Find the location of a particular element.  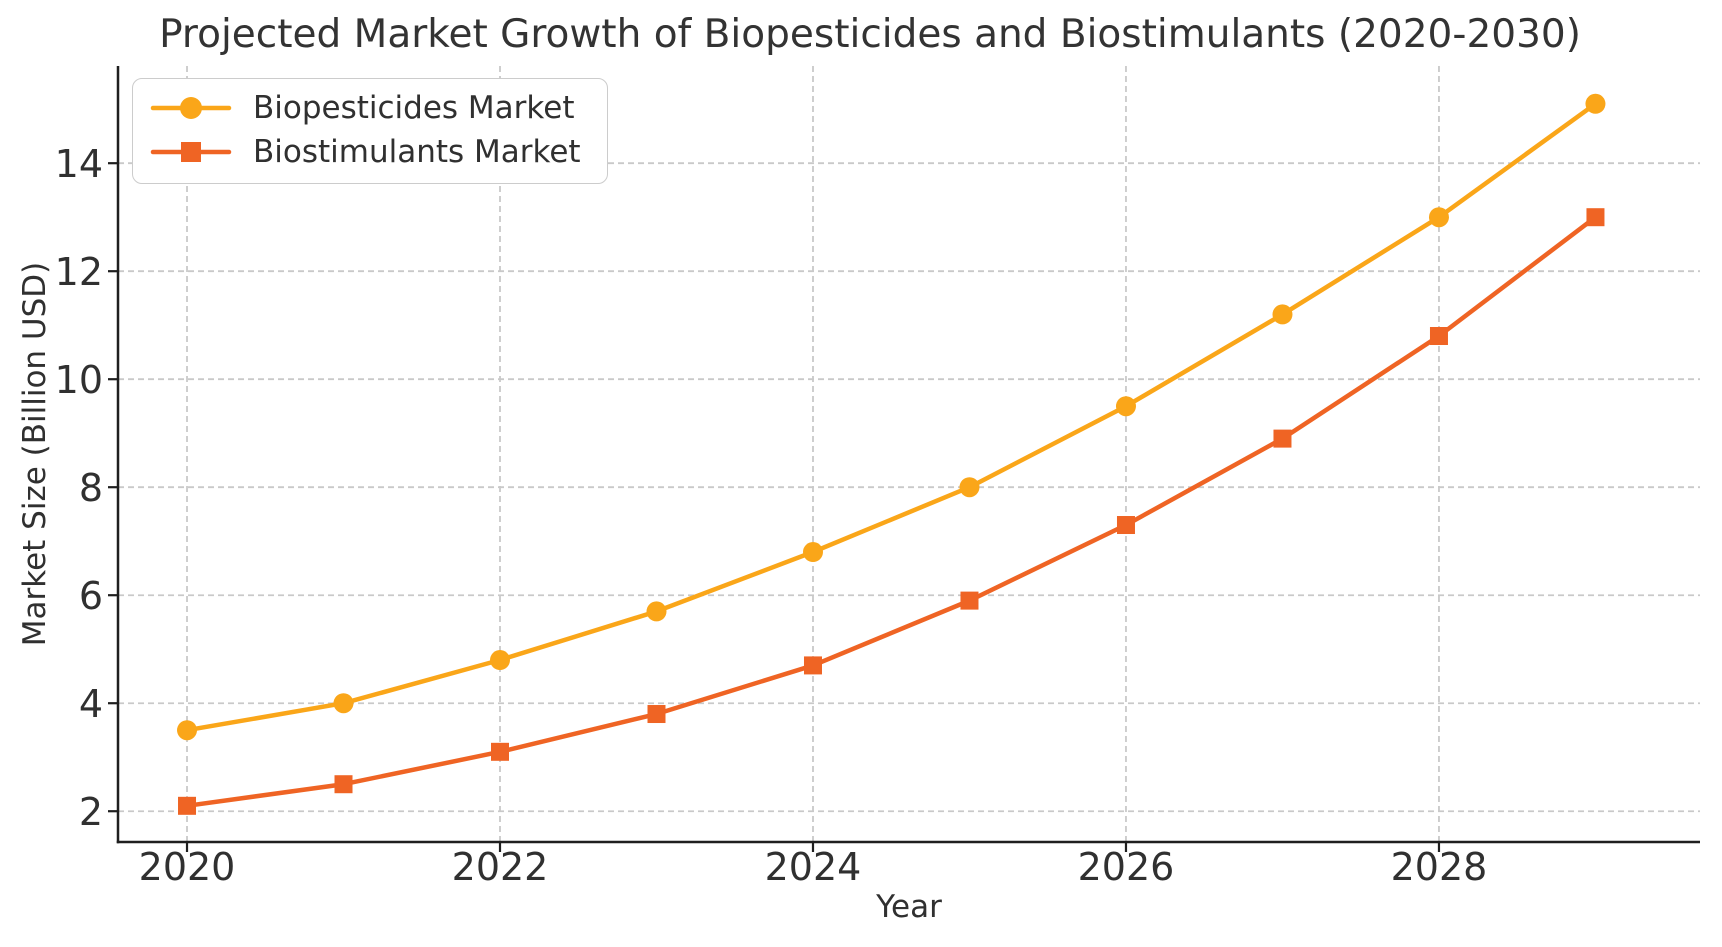

x-tick-label: 2026 is located at coordinates (1126, 867).